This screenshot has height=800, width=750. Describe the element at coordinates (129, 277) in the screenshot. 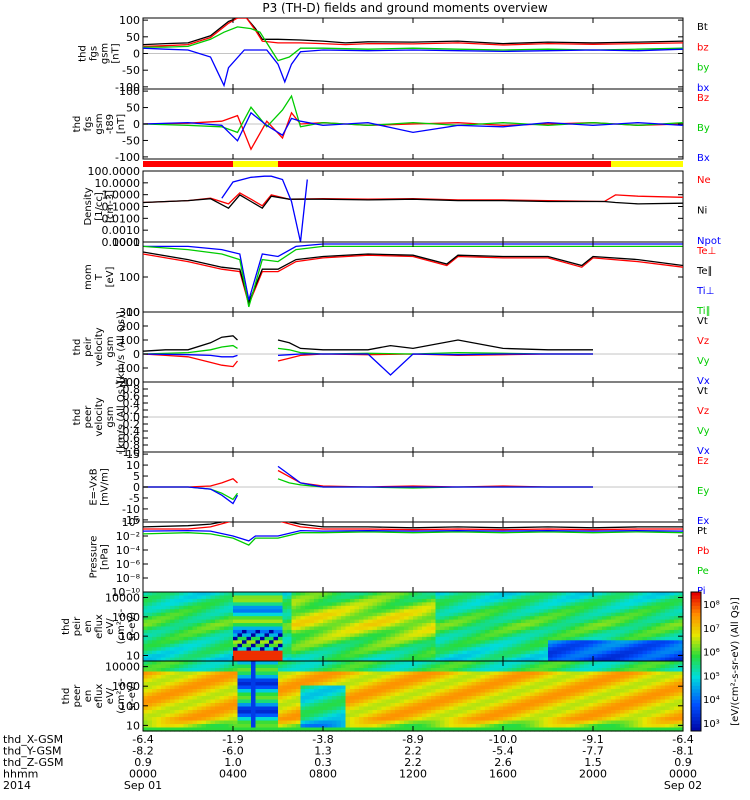

I see `y-tick-label: 100` at that location.